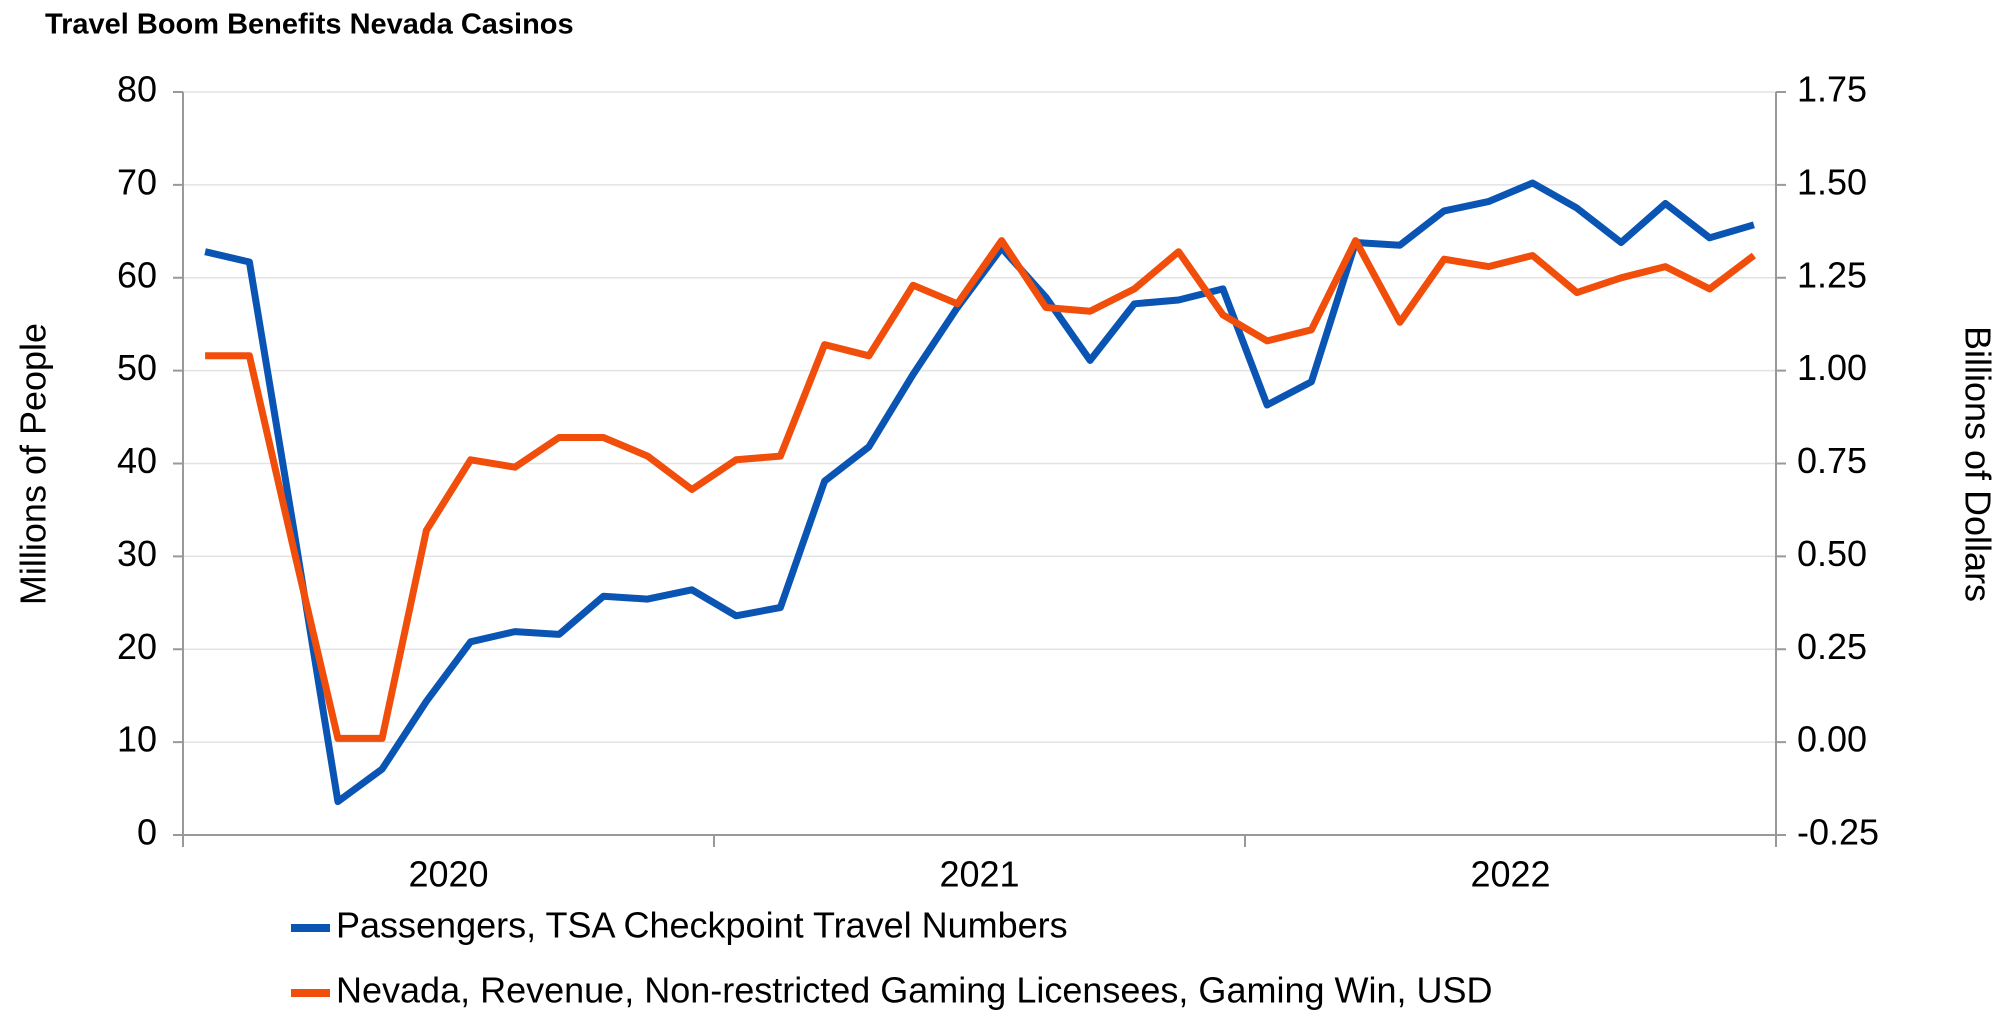 The height and width of the screenshot is (1015, 2002). What do you see at coordinates (1832, 646) in the screenshot?
I see `y2-tick-label: 0.25` at bounding box center [1832, 646].